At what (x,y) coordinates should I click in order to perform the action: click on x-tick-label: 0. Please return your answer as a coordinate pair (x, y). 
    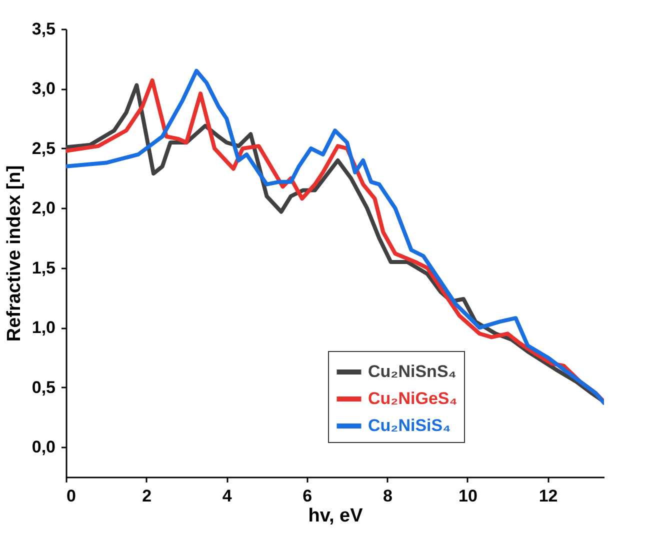
    Looking at the image, I should click on (71, 496).